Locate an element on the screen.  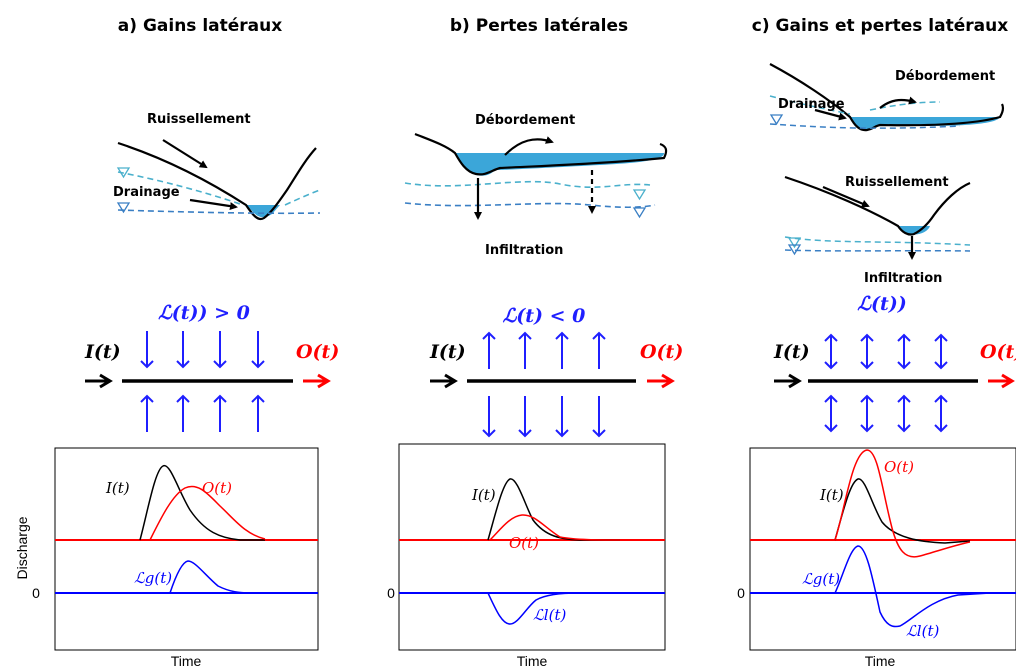
sketch-label-debordement-c: Débordement is located at coordinates (945, 76).